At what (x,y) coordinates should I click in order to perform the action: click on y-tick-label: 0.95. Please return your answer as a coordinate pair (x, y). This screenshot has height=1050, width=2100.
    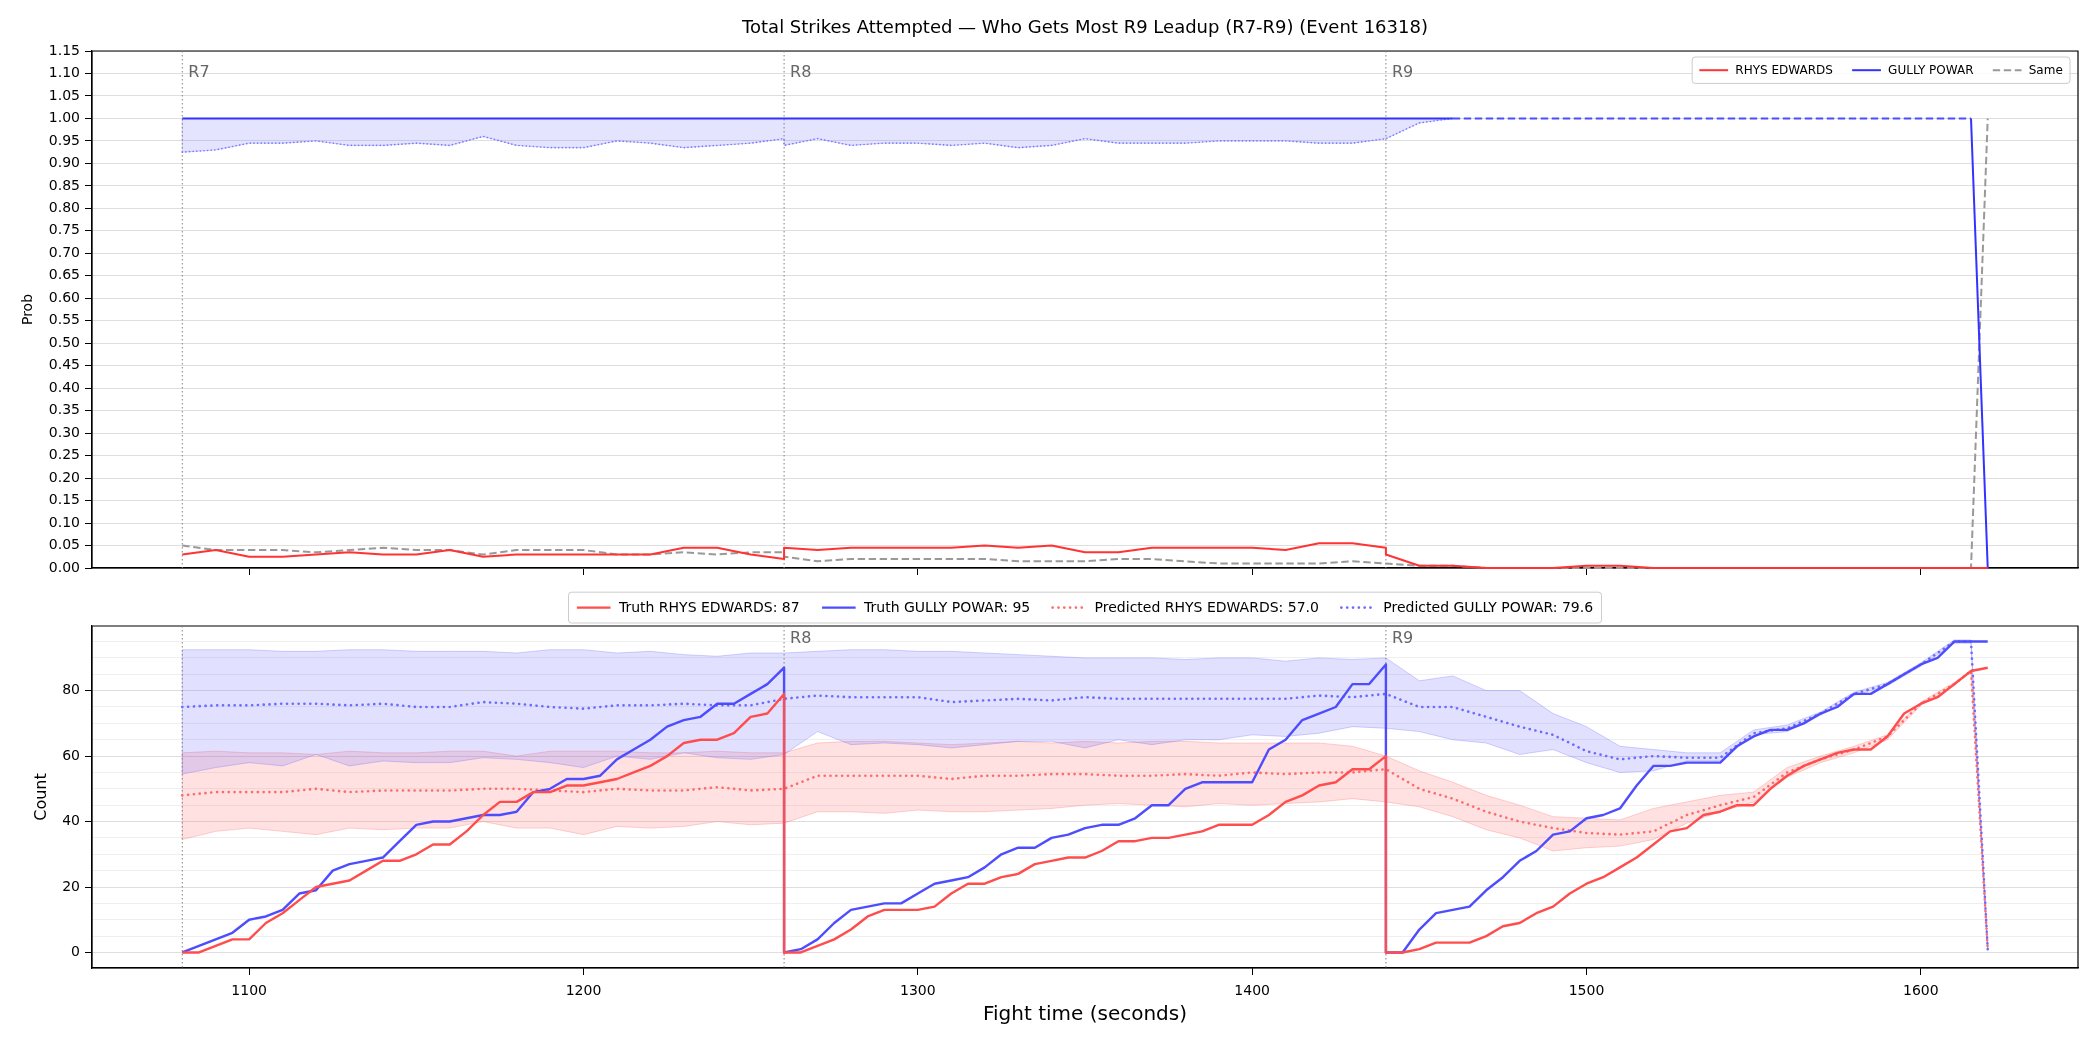
    Looking at the image, I should click on (64, 139).